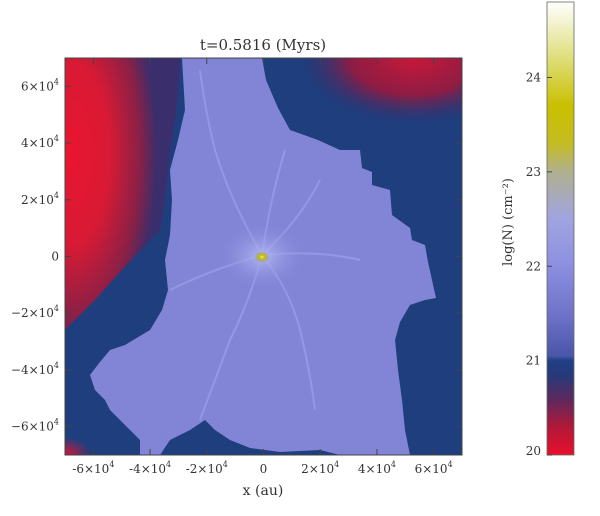 The height and width of the screenshot is (516, 600). What do you see at coordinates (533, 266) in the screenshot?
I see `colorbar-tick-label: 22` at bounding box center [533, 266].